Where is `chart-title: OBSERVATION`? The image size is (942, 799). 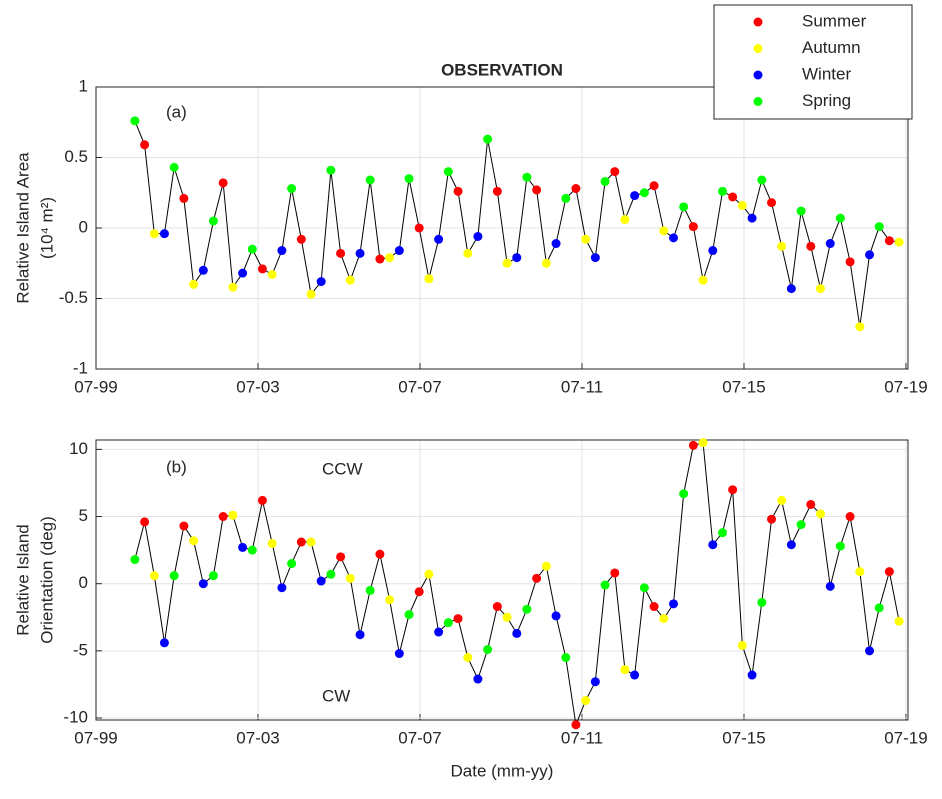 chart-title: OBSERVATION is located at coordinates (502, 69).